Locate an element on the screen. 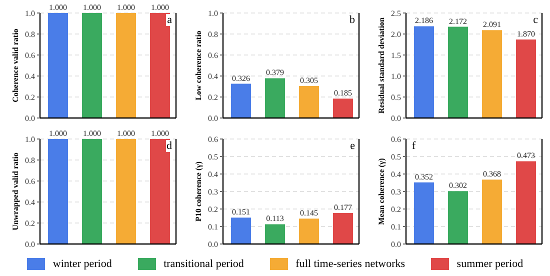  data-label: 0.151 is located at coordinates (241, 212).